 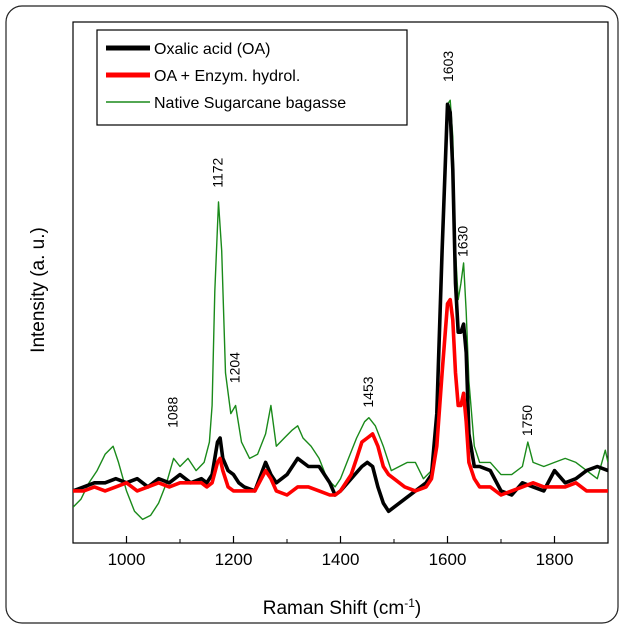 What do you see at coordinates (235, 367) in the screenshot?
I see `peak-label: 1204` at bounding box center [235, 367].